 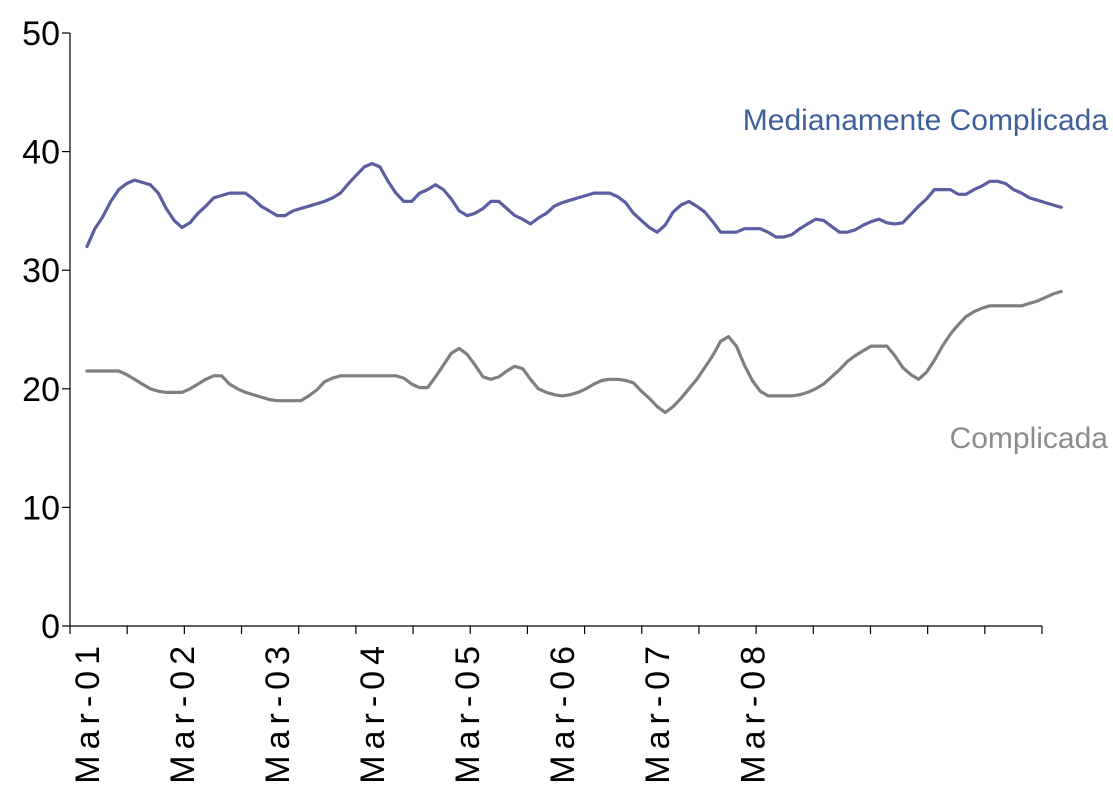 I want to click on x-tick-label: Mar-06, so click(x=563, y=712).